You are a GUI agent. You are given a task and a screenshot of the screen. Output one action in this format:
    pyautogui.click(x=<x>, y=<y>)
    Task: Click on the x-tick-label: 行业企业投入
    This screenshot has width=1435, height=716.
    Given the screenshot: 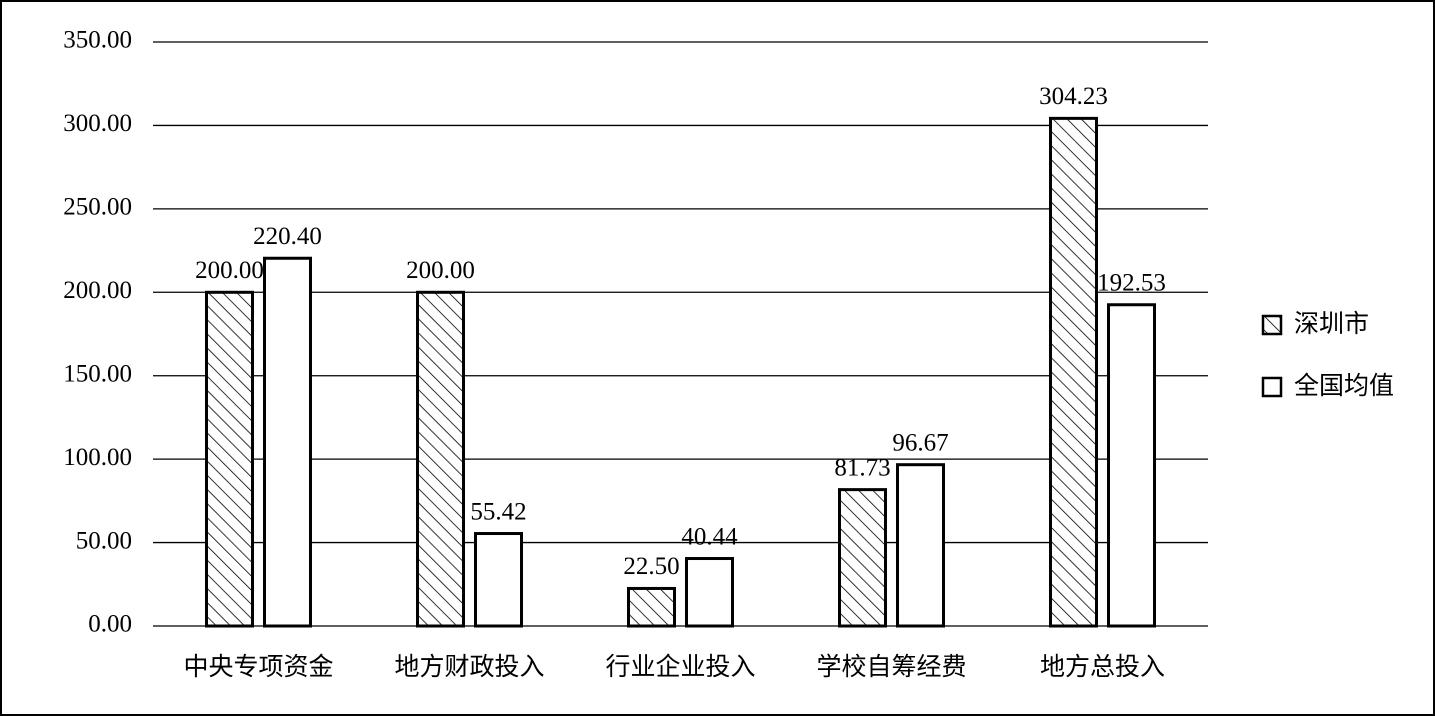 What is the action you would take?
    pyautogui.click(x=680, y=666)
    